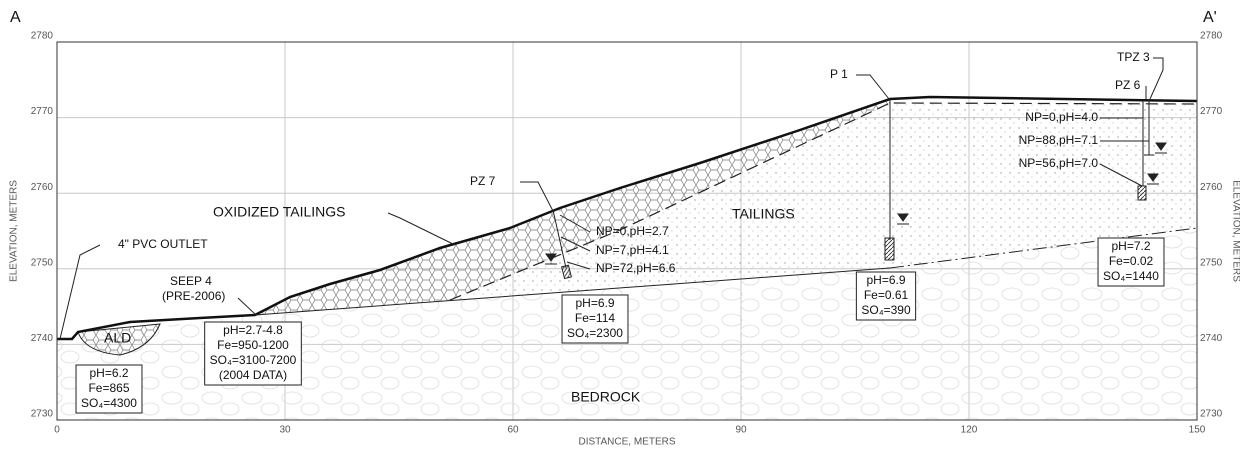 This screenshot has width=1240, height=450. Describe the element at coordinates (1059, 140) in the screenshot. I see `reading: NP=88,pH=7.1` at that location.